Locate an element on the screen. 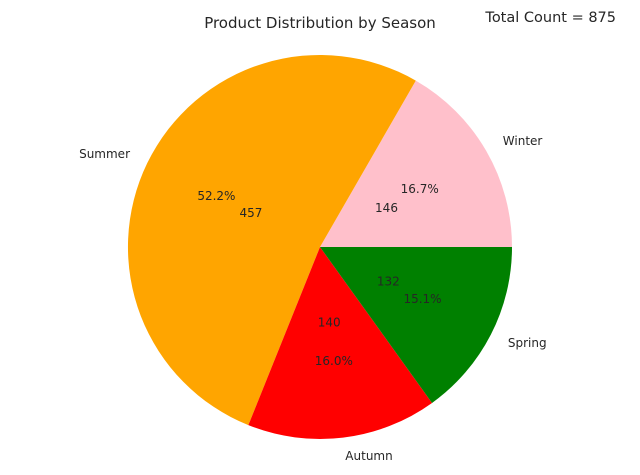  pie-slice-winter is located at coordinates (416, 163).